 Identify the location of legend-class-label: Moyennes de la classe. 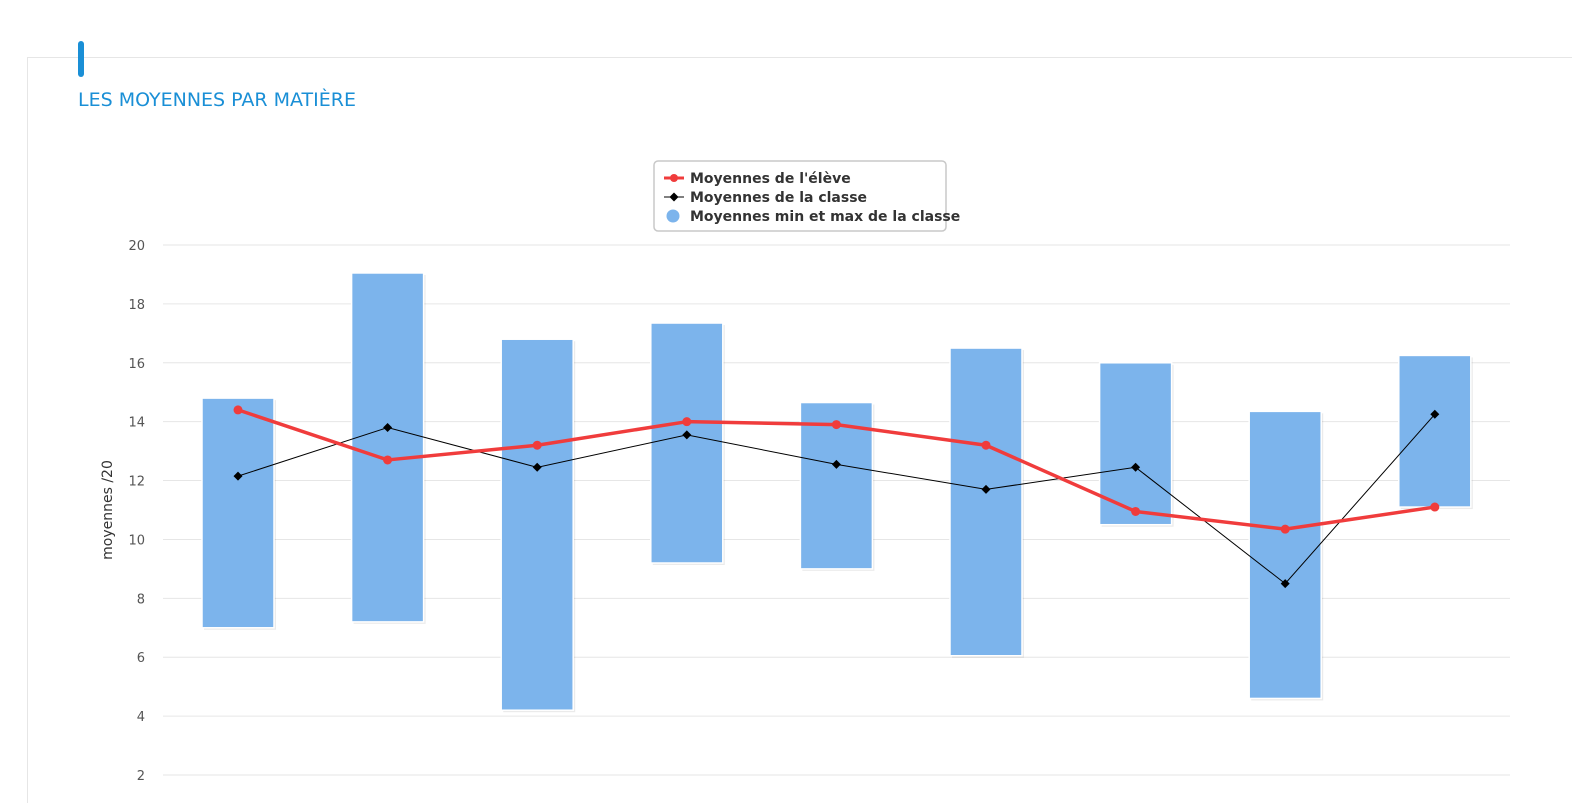
(778, 198).